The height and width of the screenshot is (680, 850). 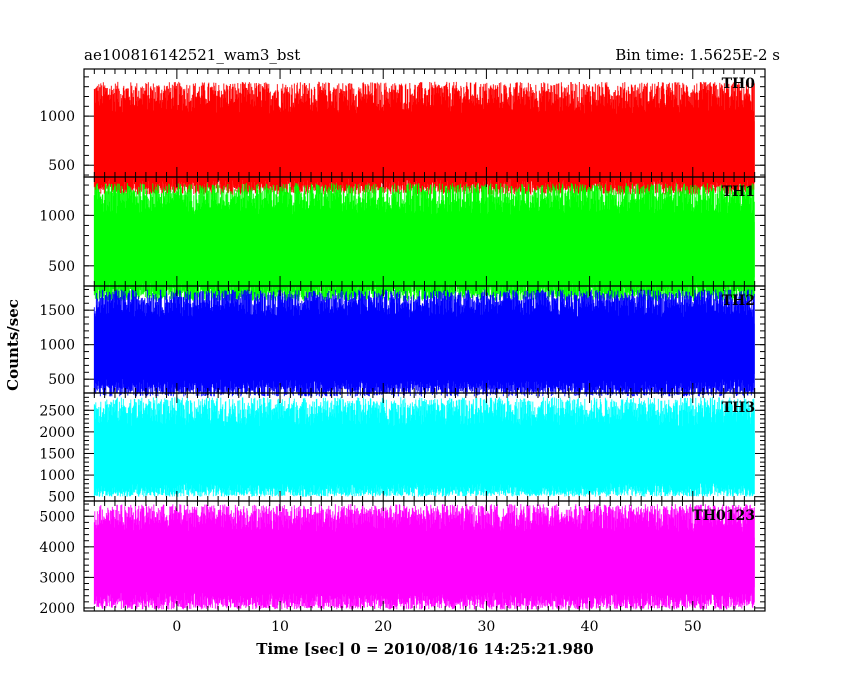 What do you see at coordinates (57, 578) in the screenshot?
I see `y-tick-label: 3000` at bounding box center [57, 578].